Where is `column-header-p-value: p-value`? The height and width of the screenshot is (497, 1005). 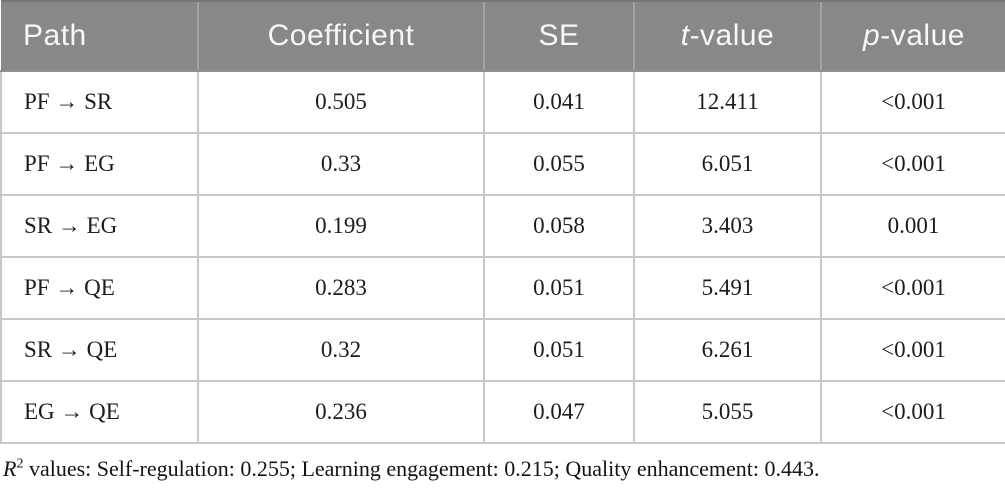
column-header-p-value: p-value is located at coordinates (912, 36).